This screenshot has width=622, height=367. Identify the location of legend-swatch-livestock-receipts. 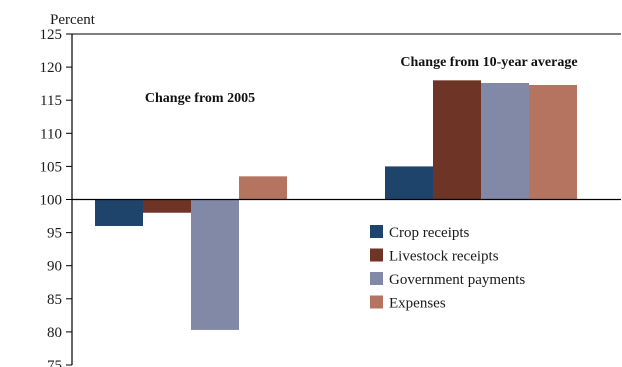
(376, 255).